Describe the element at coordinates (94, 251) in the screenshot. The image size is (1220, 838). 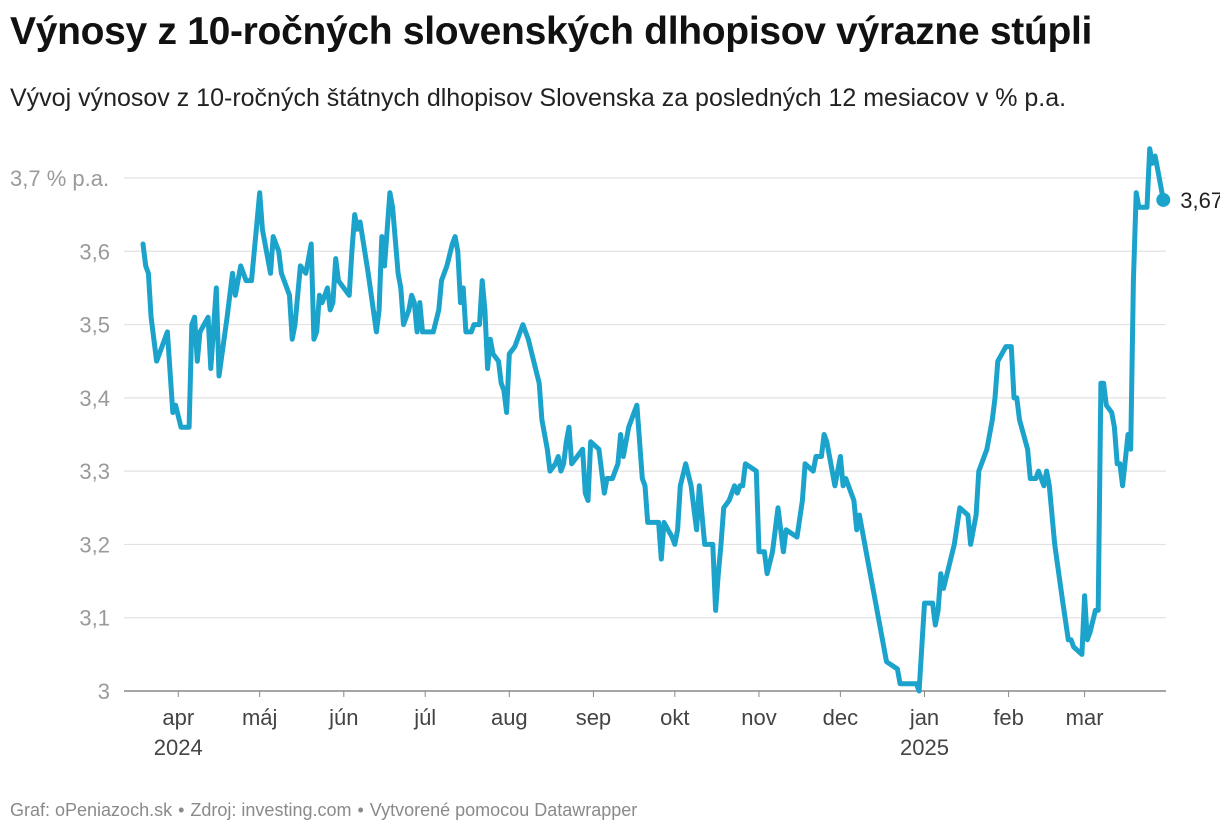
I see `y-tick-label: 3,6` at that location.